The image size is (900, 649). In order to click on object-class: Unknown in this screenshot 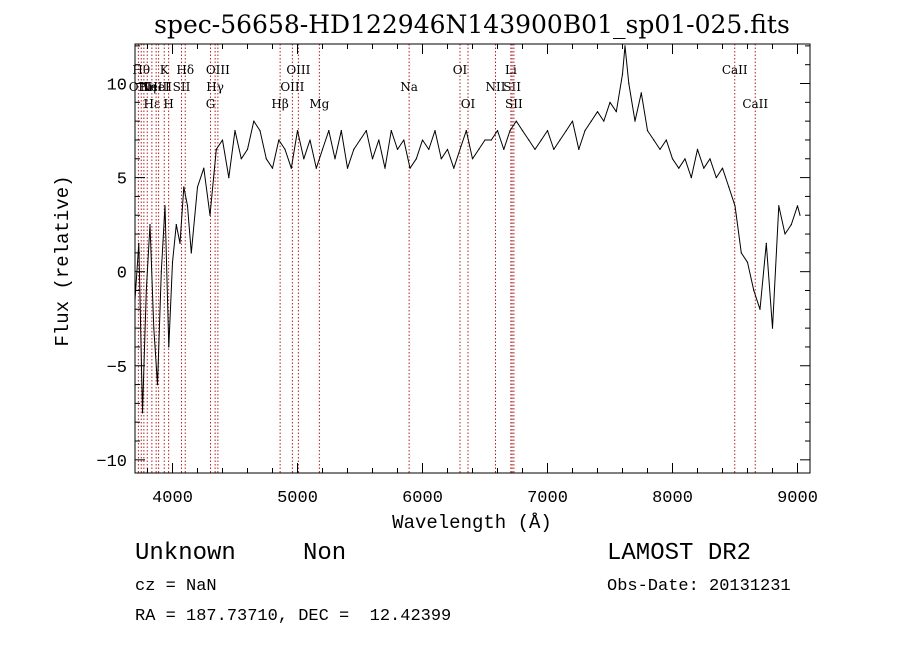, I will do `click(185, 553)`.